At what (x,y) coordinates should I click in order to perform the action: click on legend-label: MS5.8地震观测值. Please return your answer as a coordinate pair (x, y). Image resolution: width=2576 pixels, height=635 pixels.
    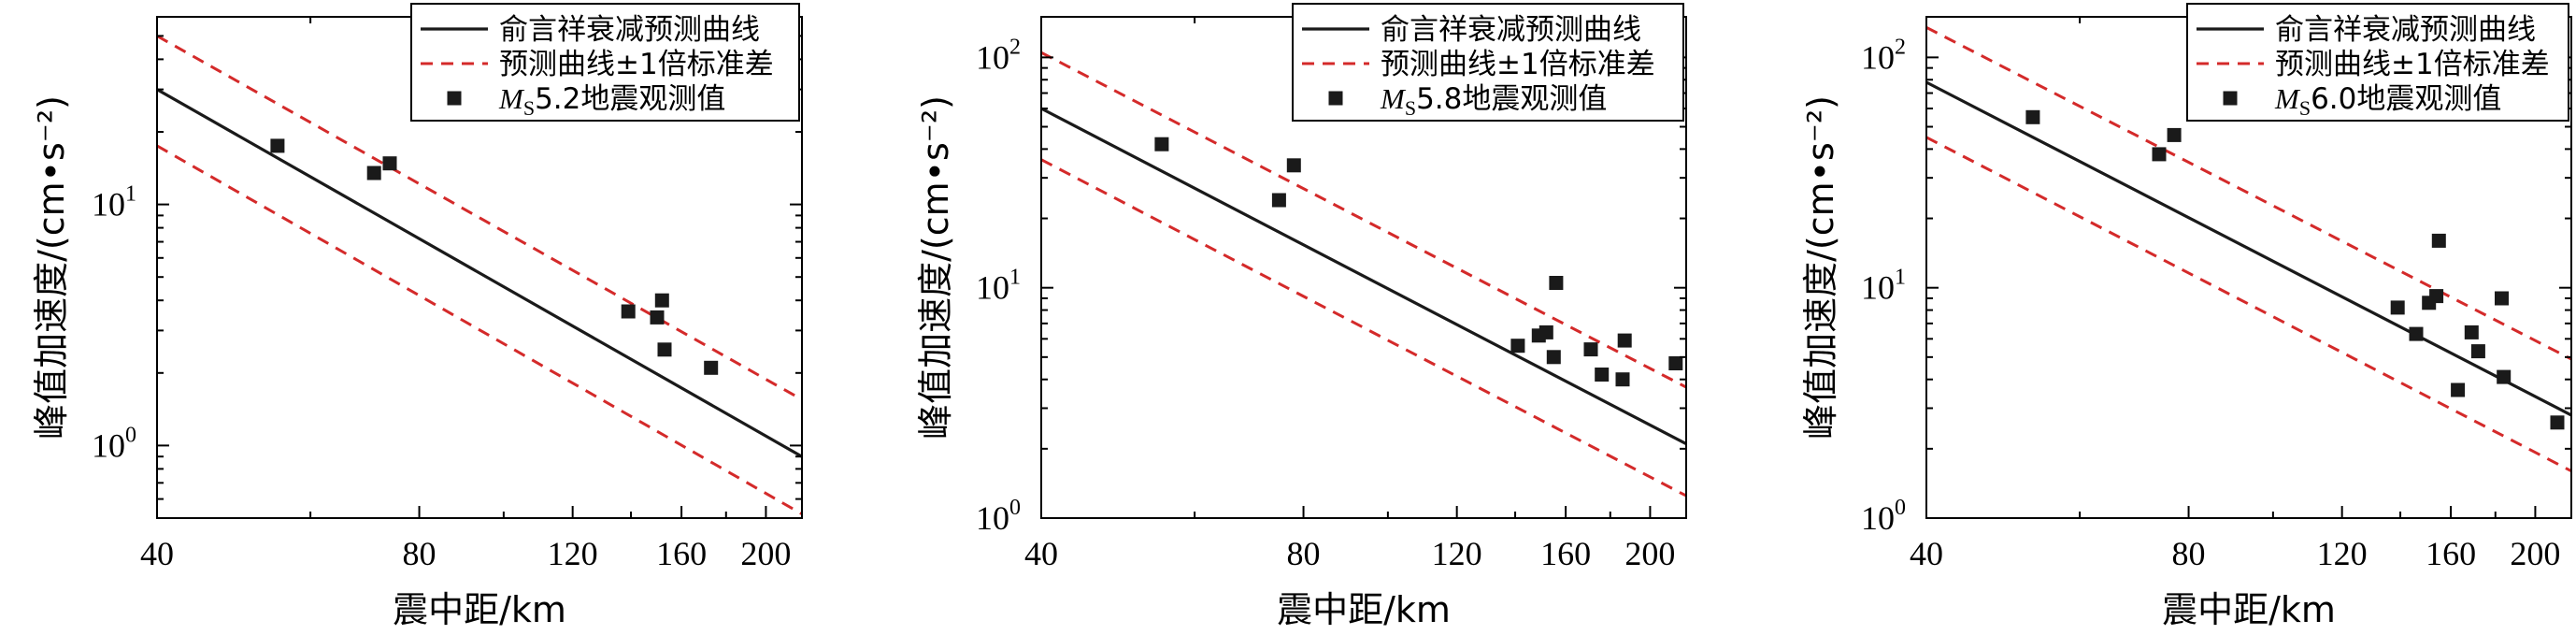
    Looking at the image, I should click on (1493, 101).